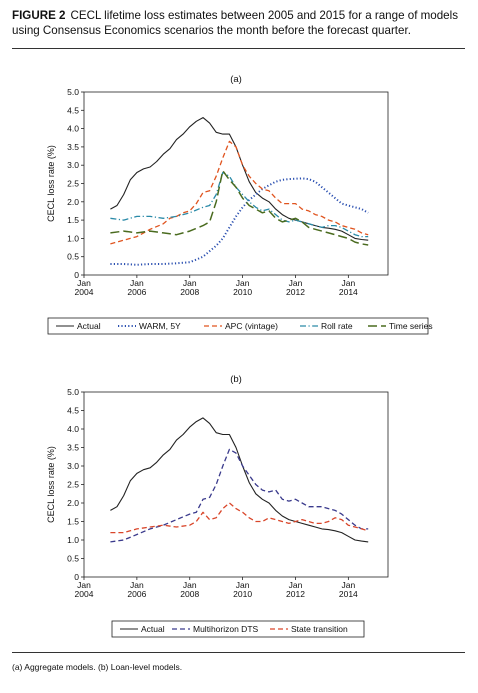 This screenshot has height=693, width=478. I want to click on bottom-rule, so click(238, 652).